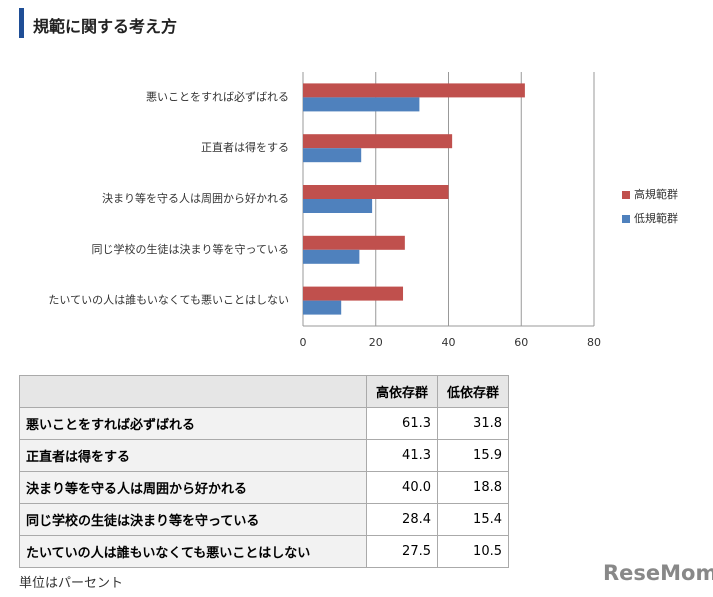 The width and height of the screenshot is (713, 597). I want to click on x-tick-label: 0, so click(303, 342).